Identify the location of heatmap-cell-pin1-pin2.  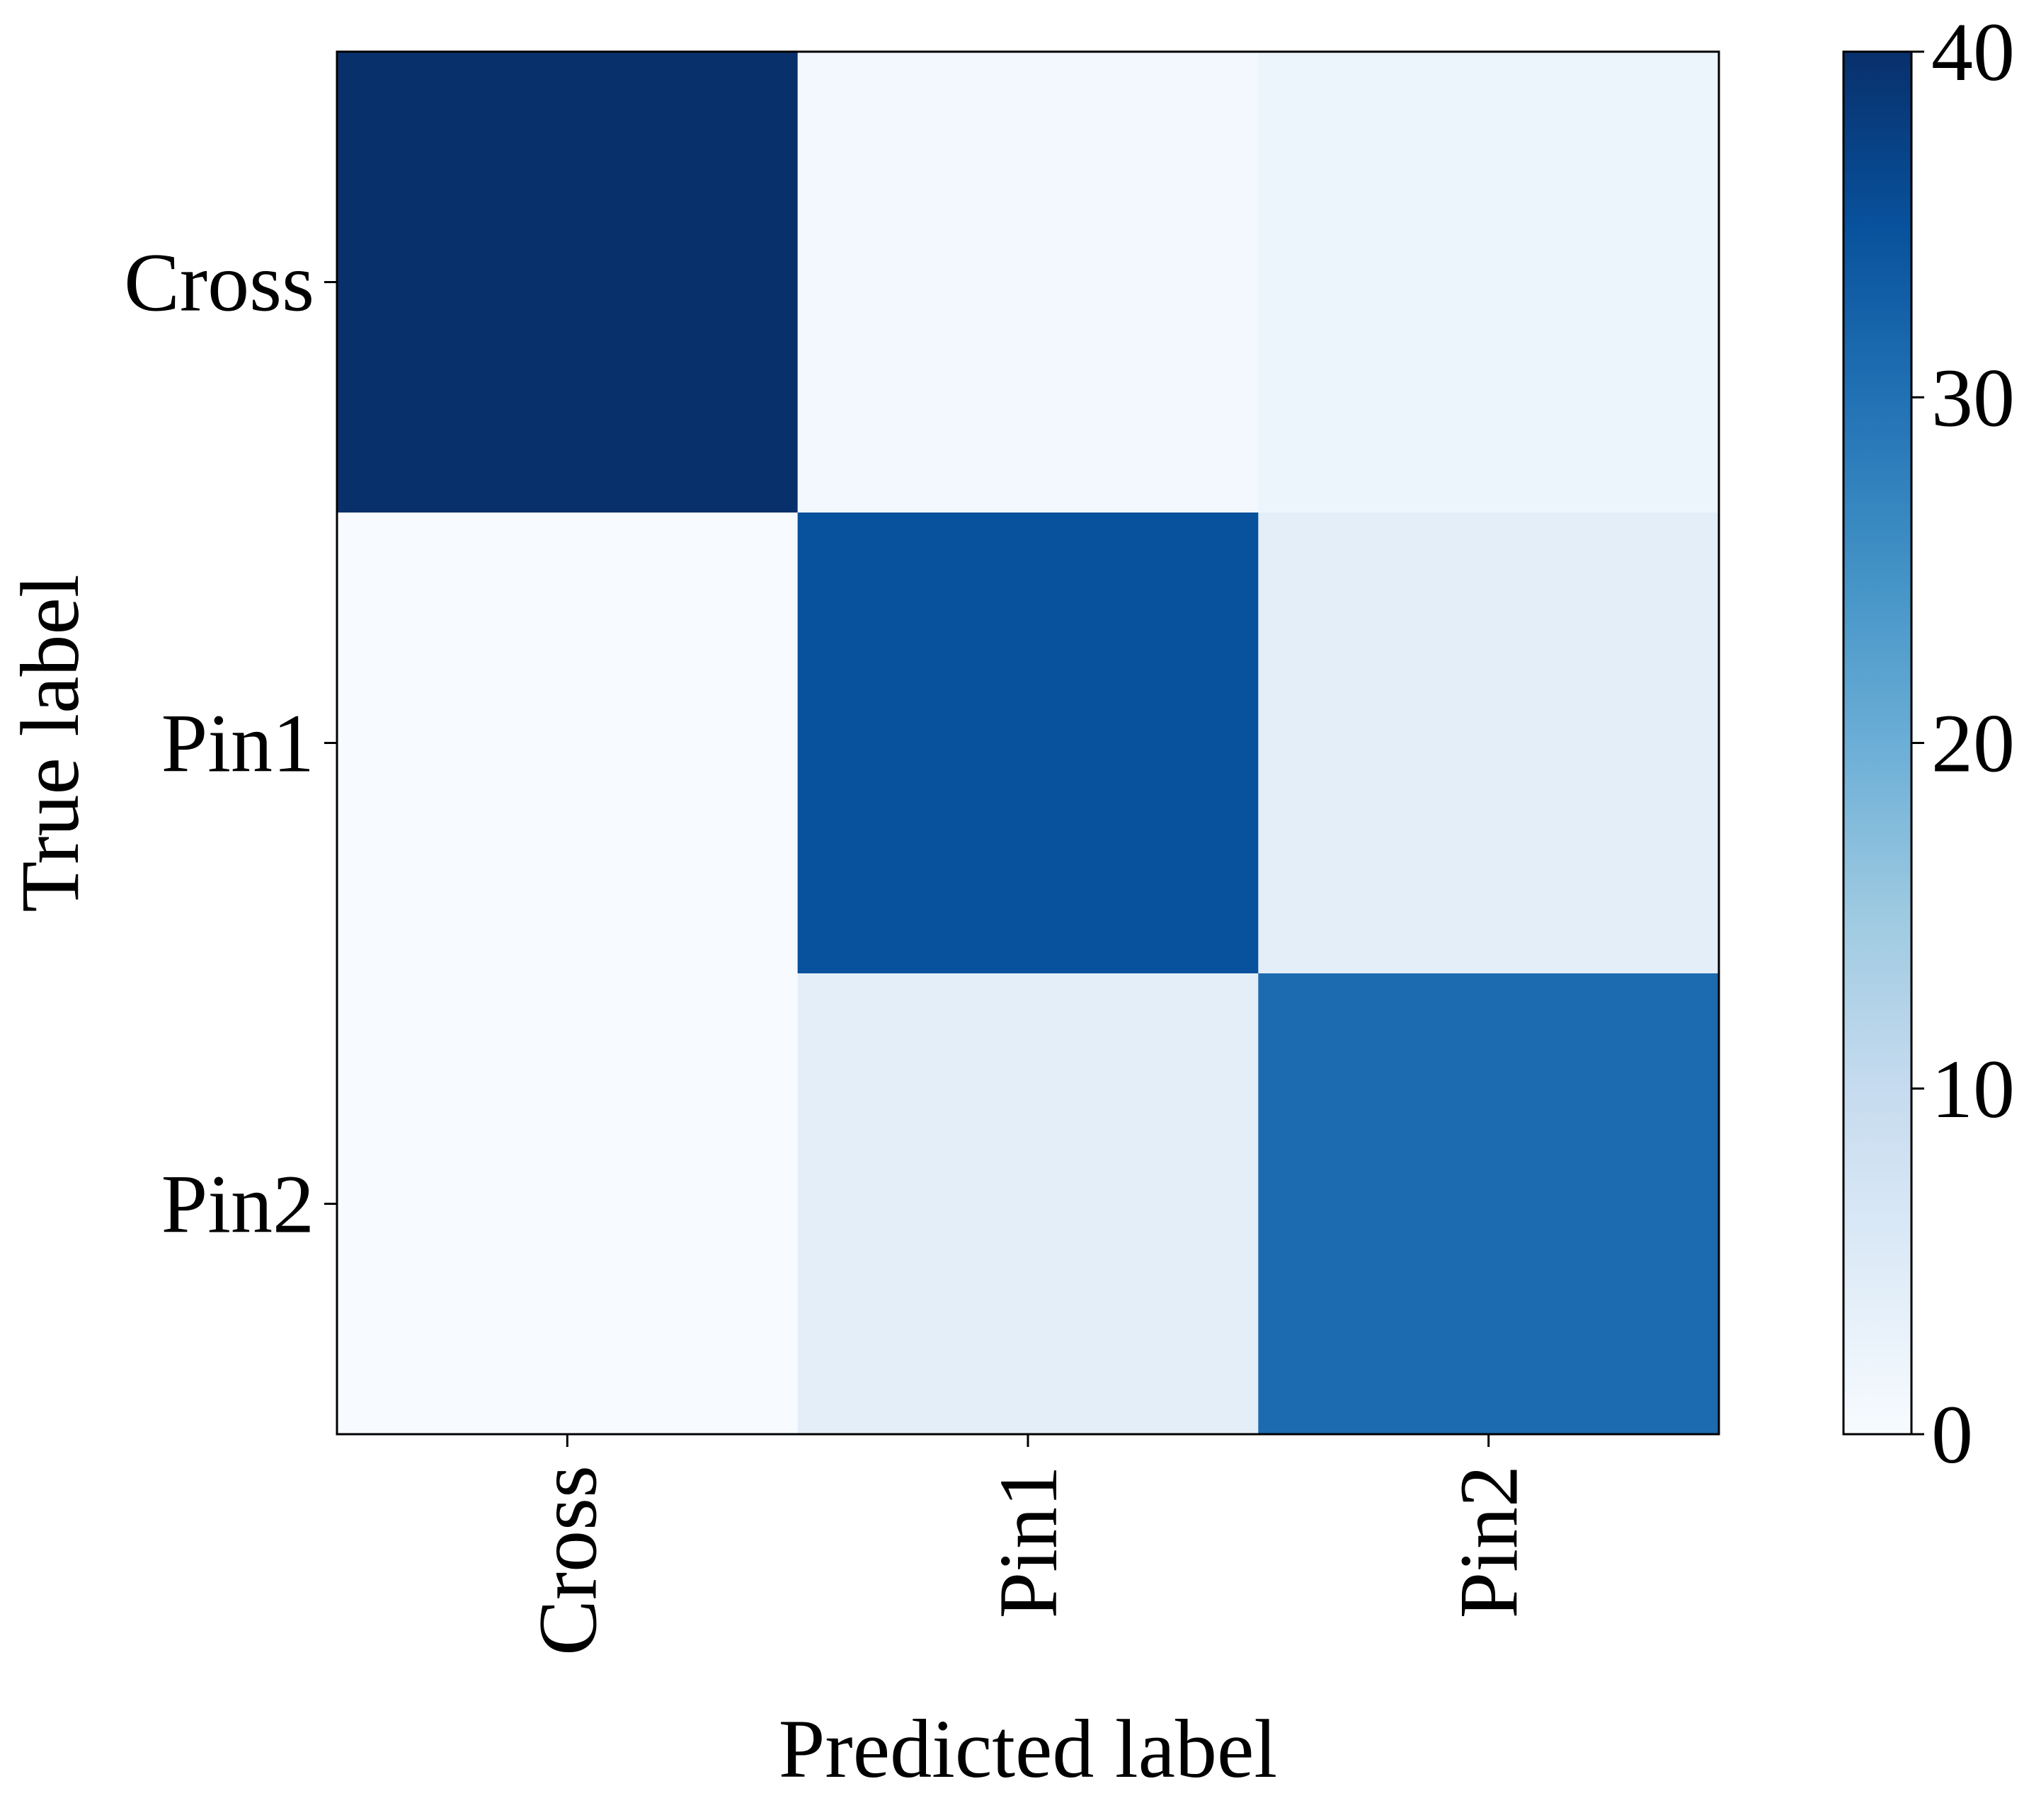
(1489, 743).